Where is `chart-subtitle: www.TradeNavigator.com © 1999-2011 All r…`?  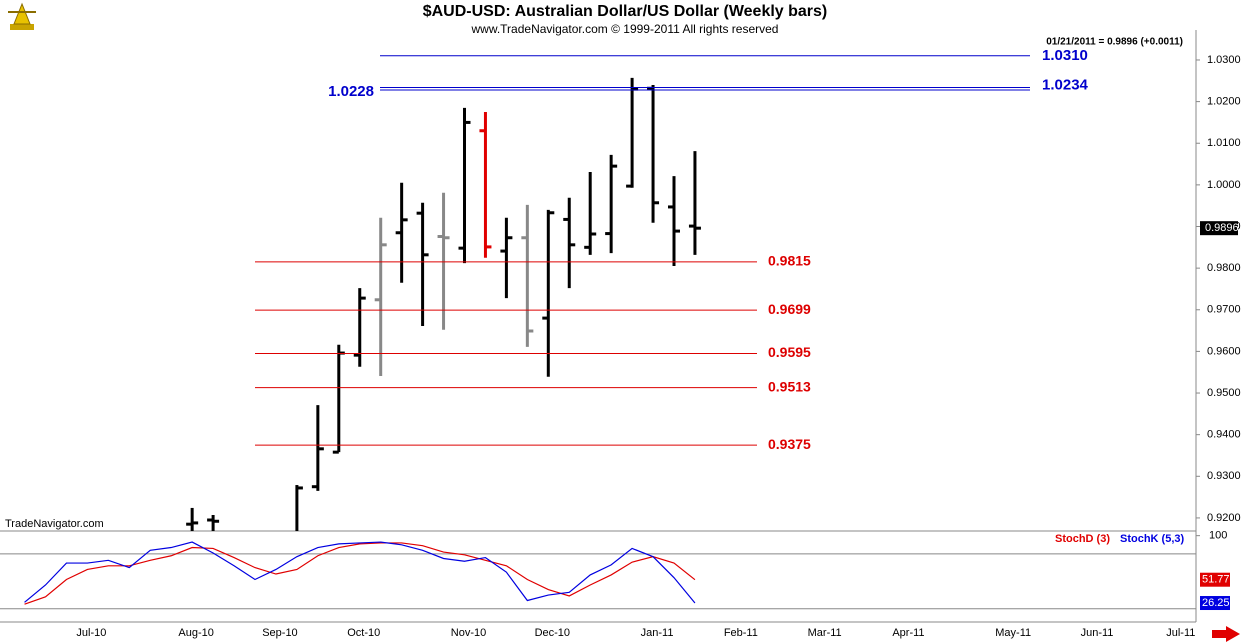 chart-subtitle: www.TradeNavigator.com © 1999-2011 All r… is located at coordinates (625, 29).